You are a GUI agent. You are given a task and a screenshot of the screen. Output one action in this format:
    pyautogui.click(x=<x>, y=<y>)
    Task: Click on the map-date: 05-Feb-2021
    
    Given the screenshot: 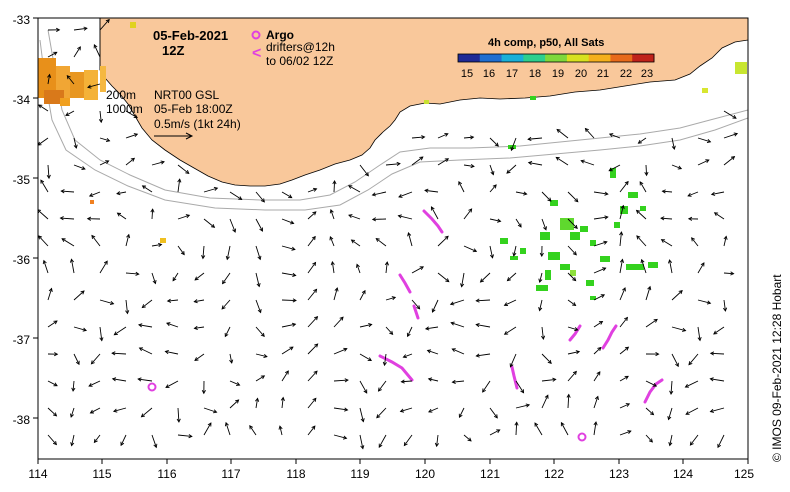 What is the action you would take?
    pyautogui.click(x=190, y=35)
    